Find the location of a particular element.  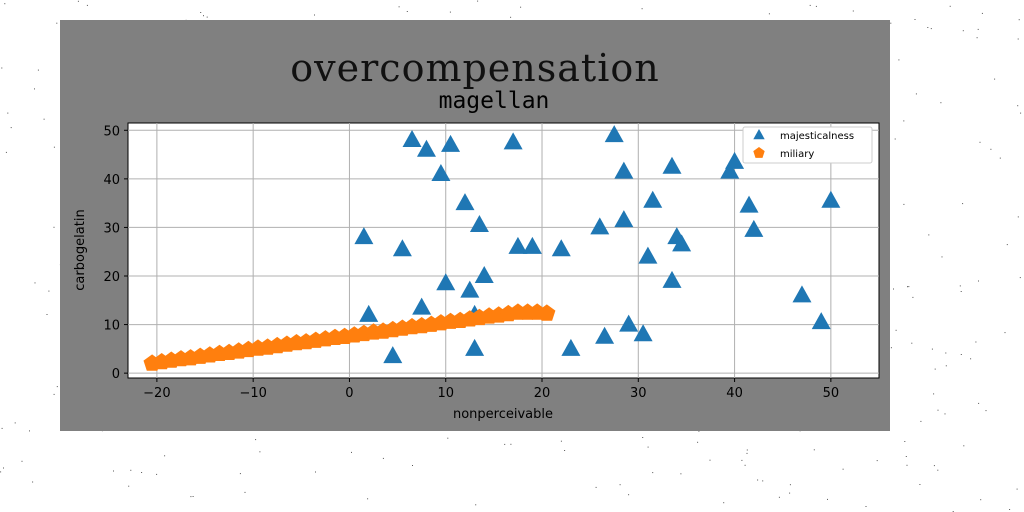

y-tick-label: 10 is located at coordinates (111, 326).